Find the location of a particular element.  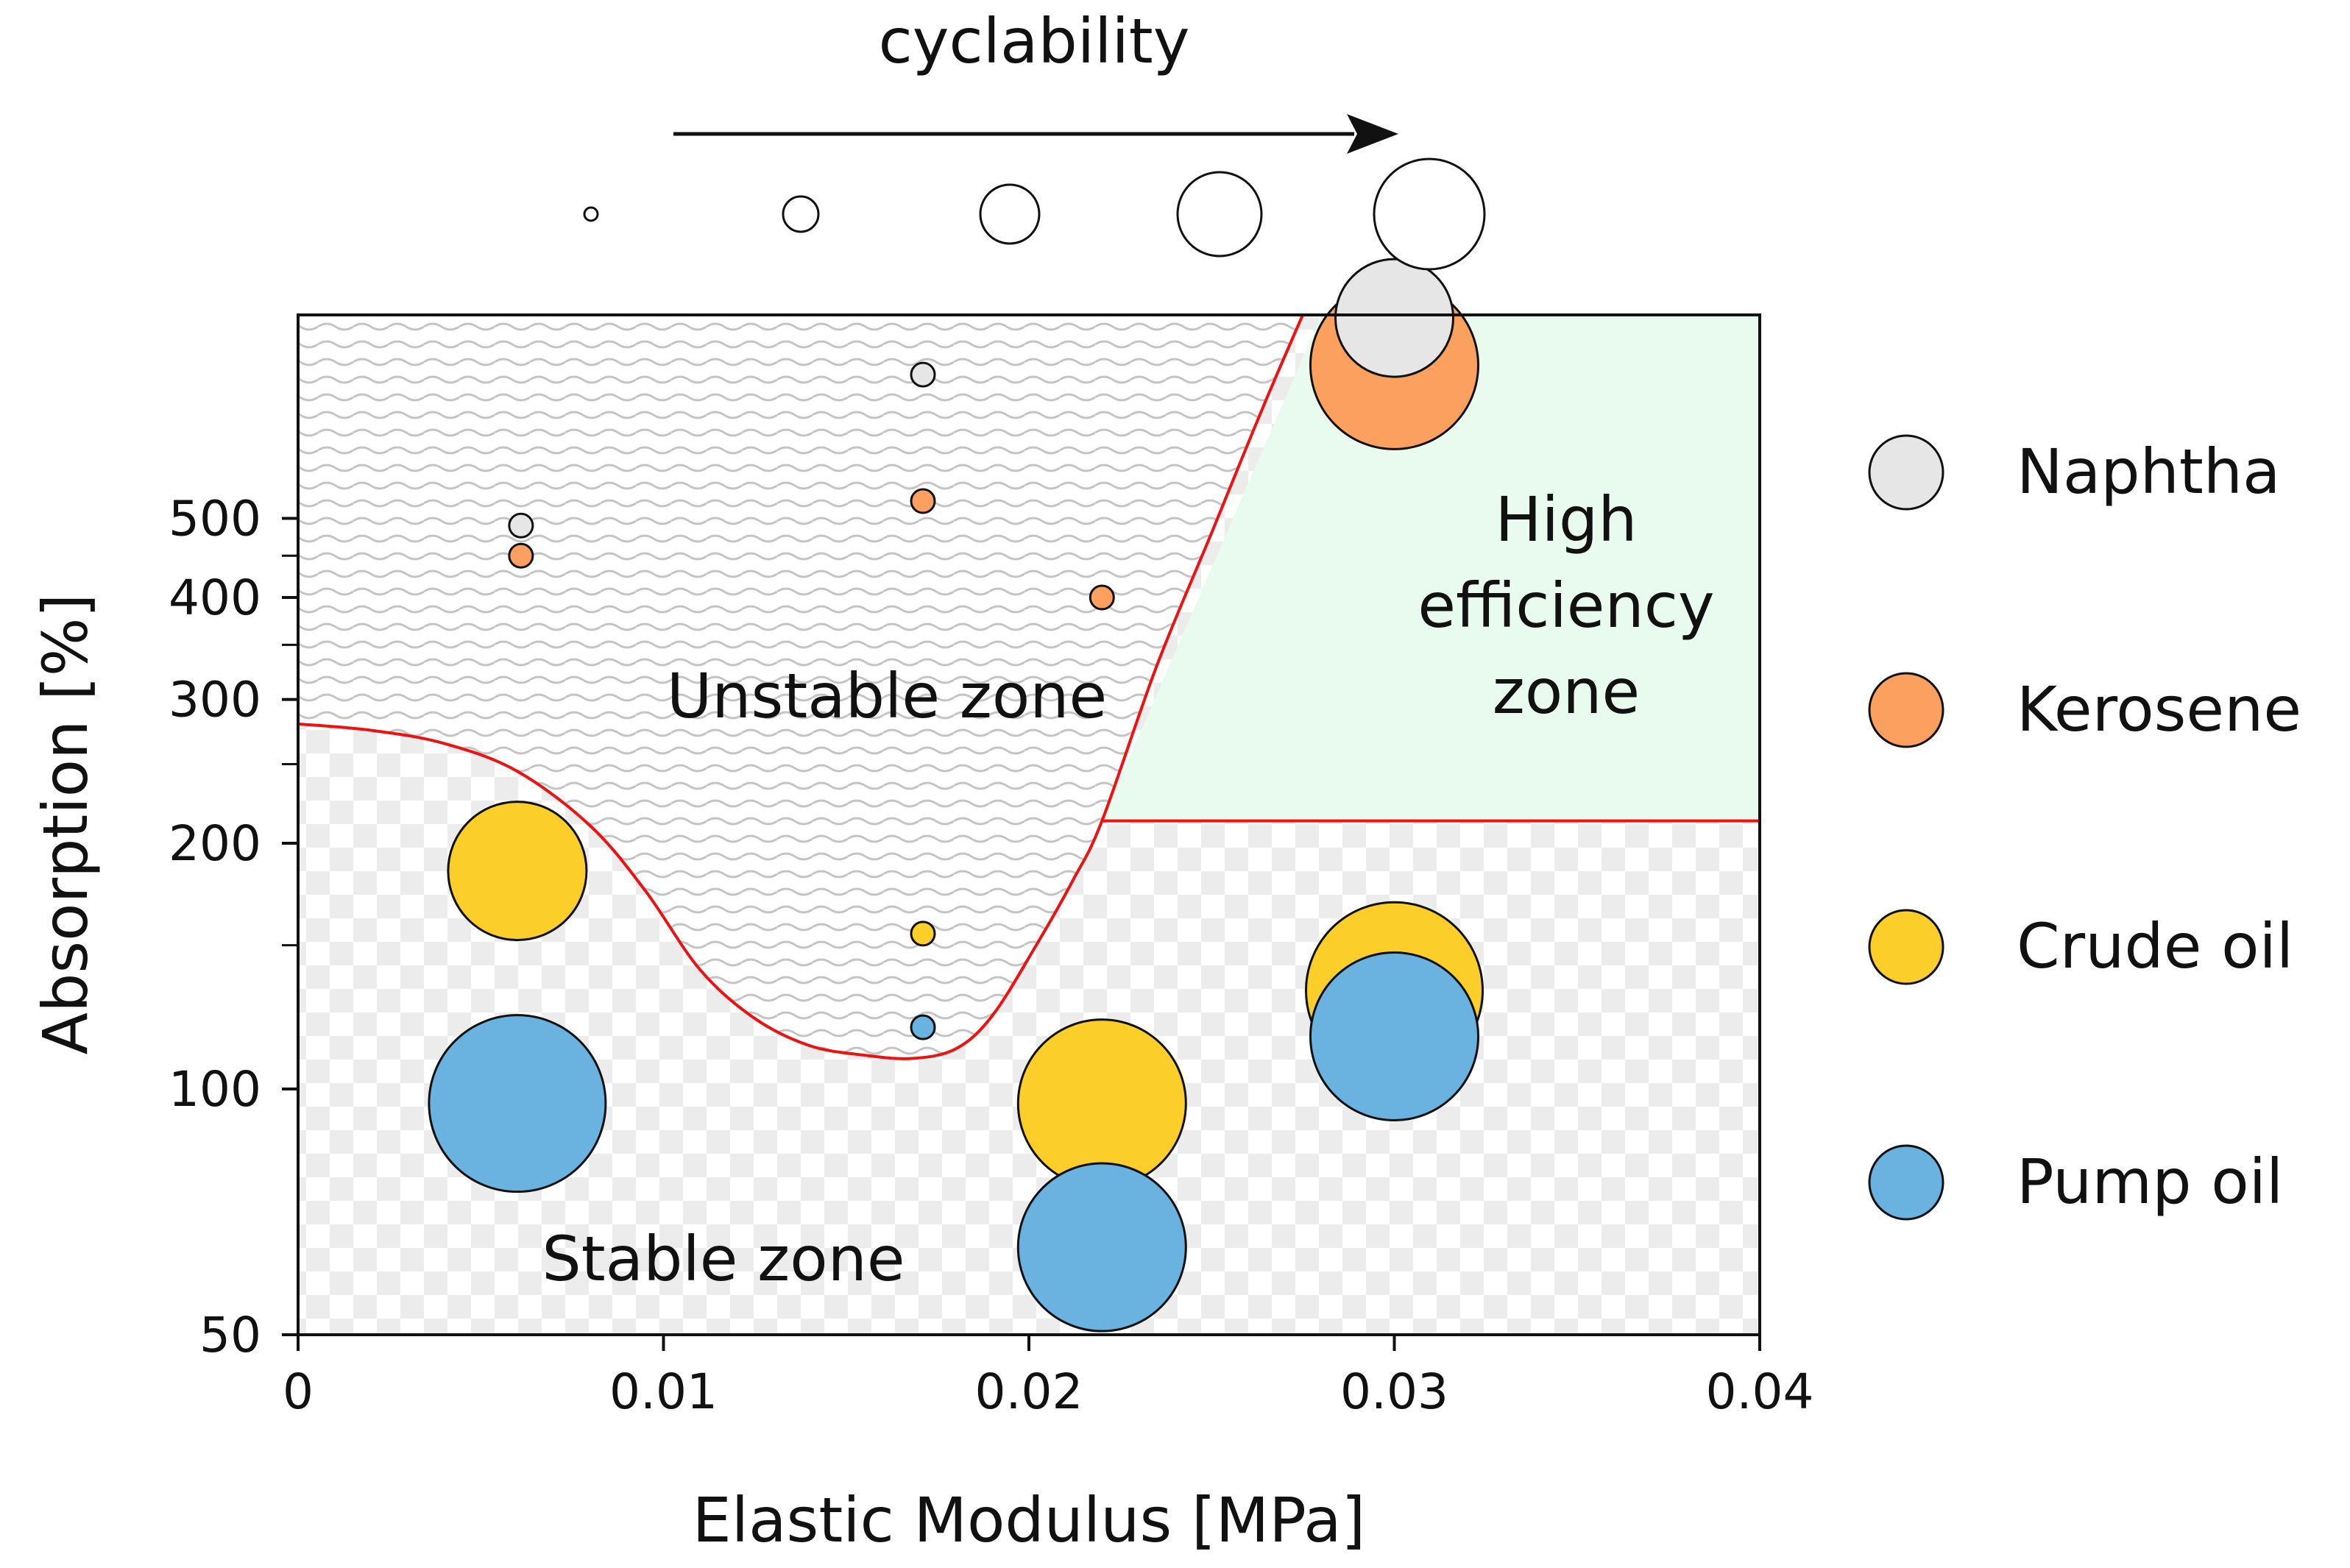

legend-label-crude-oil: Crude oil is located at coordinates (2155, 946).